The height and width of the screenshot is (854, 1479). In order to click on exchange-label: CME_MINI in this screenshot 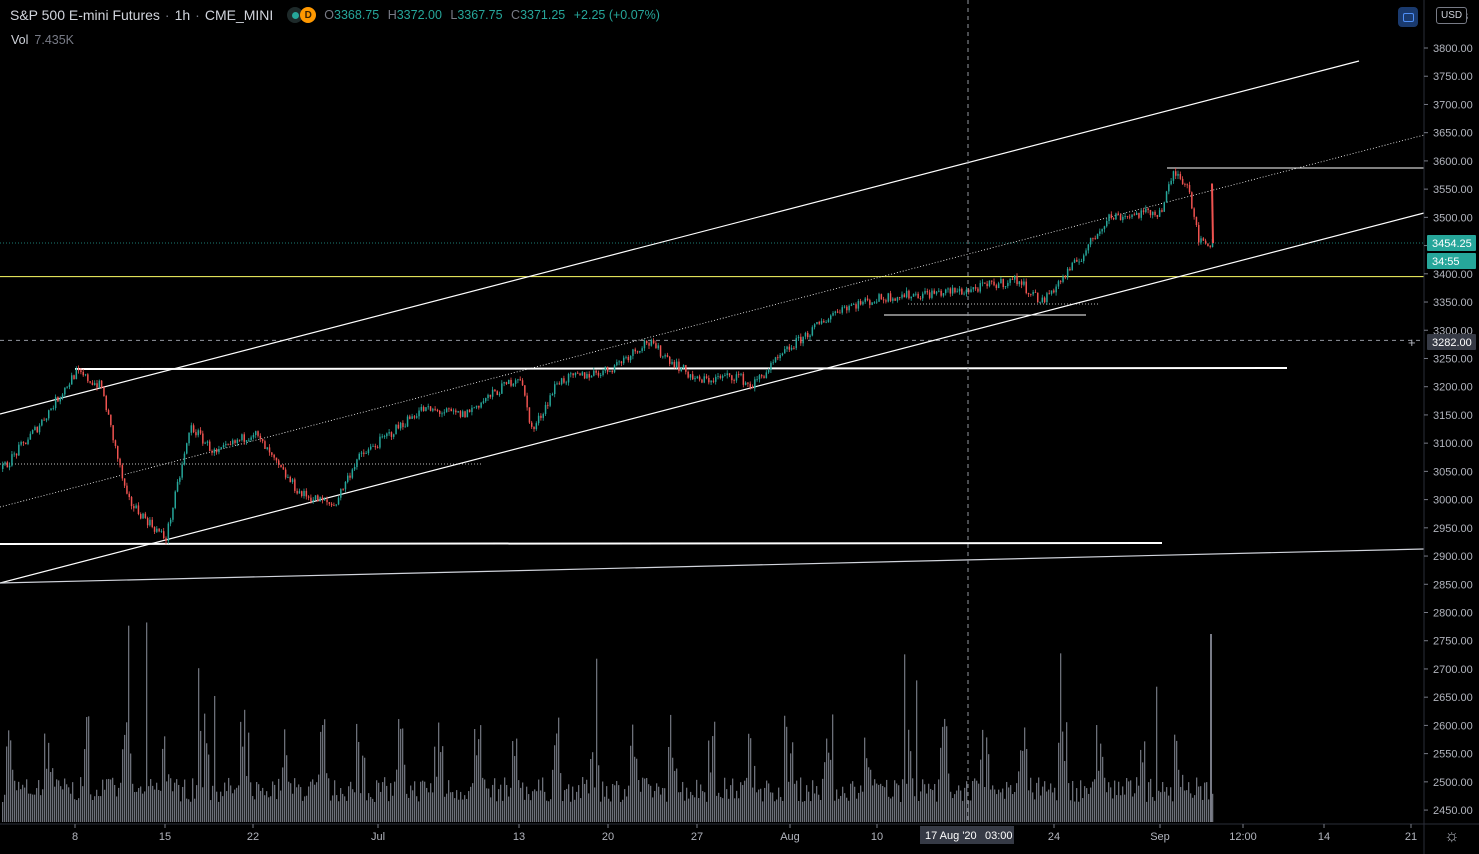, I will do `click(239, 15)`.